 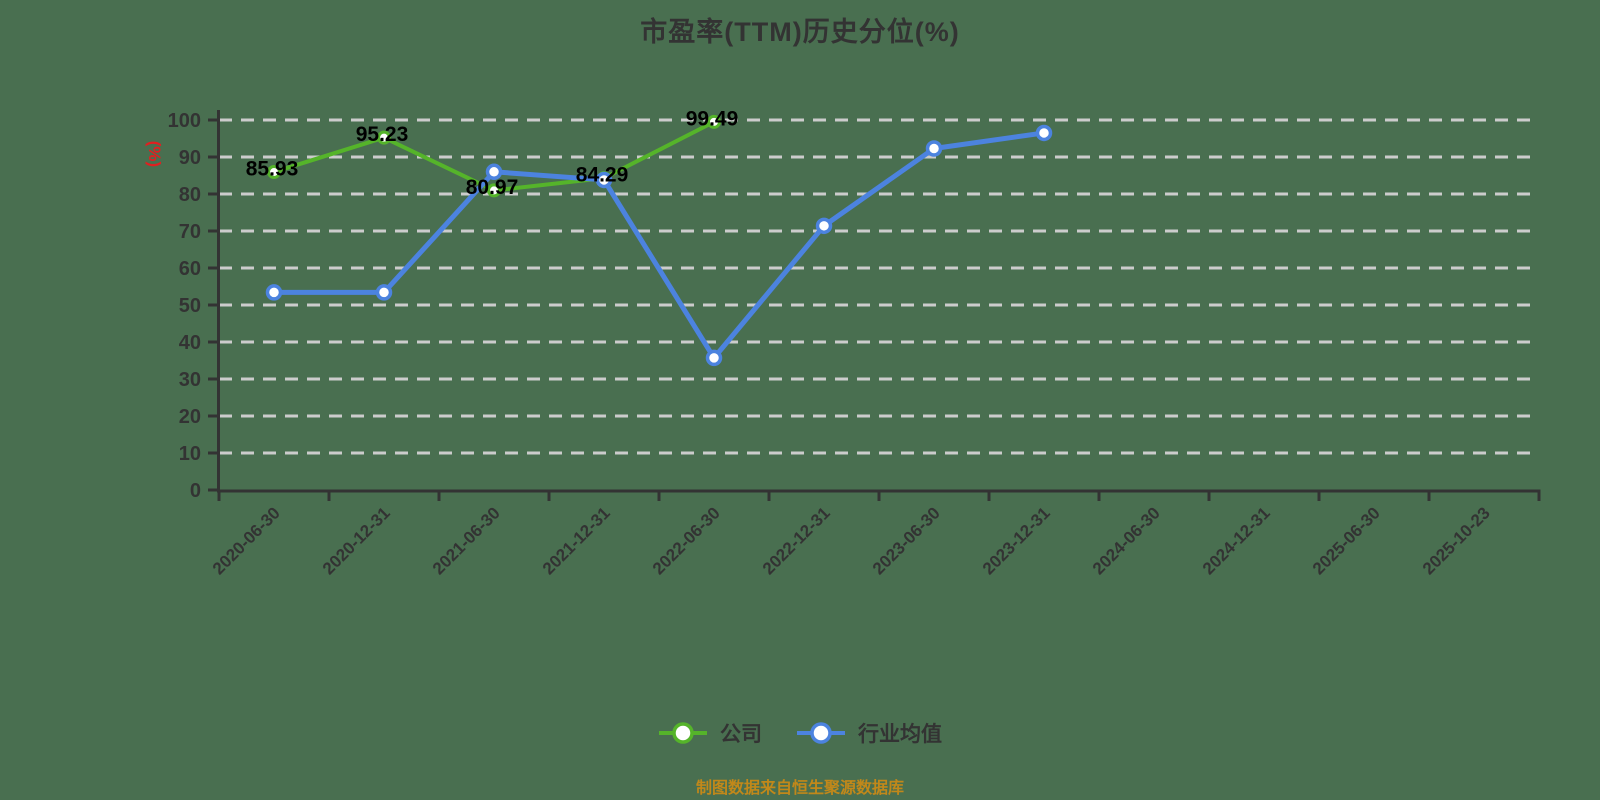 What do you see at coordinates (190, 306) in the screenshot?
I see `y-tick-label: 50` at bounding box center [190, 306].